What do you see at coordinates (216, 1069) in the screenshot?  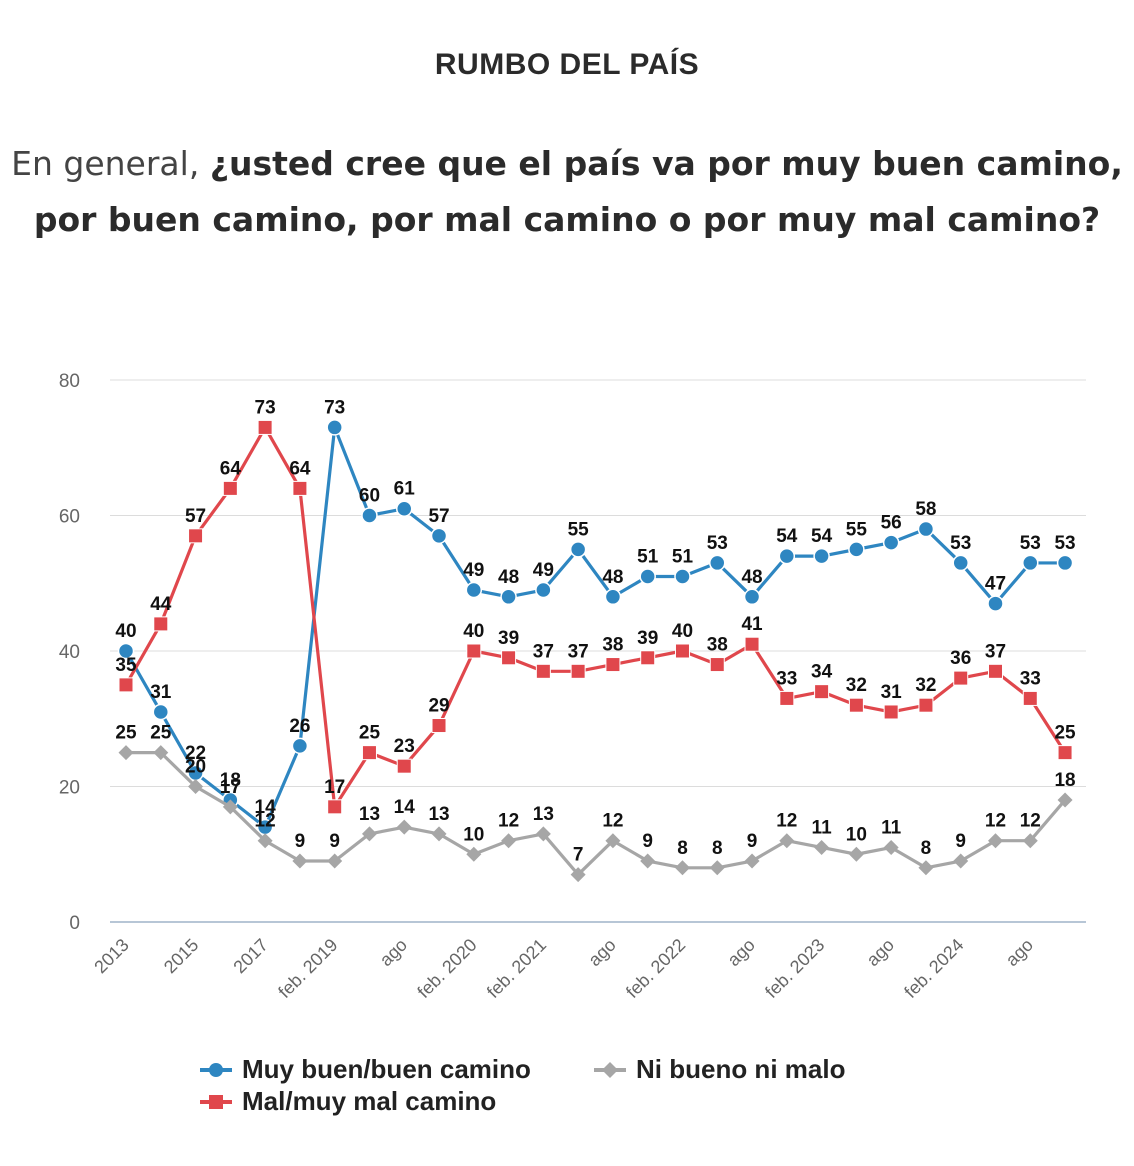 I see `legend-marker-circle-icon` at bounding box center [216, 1069].